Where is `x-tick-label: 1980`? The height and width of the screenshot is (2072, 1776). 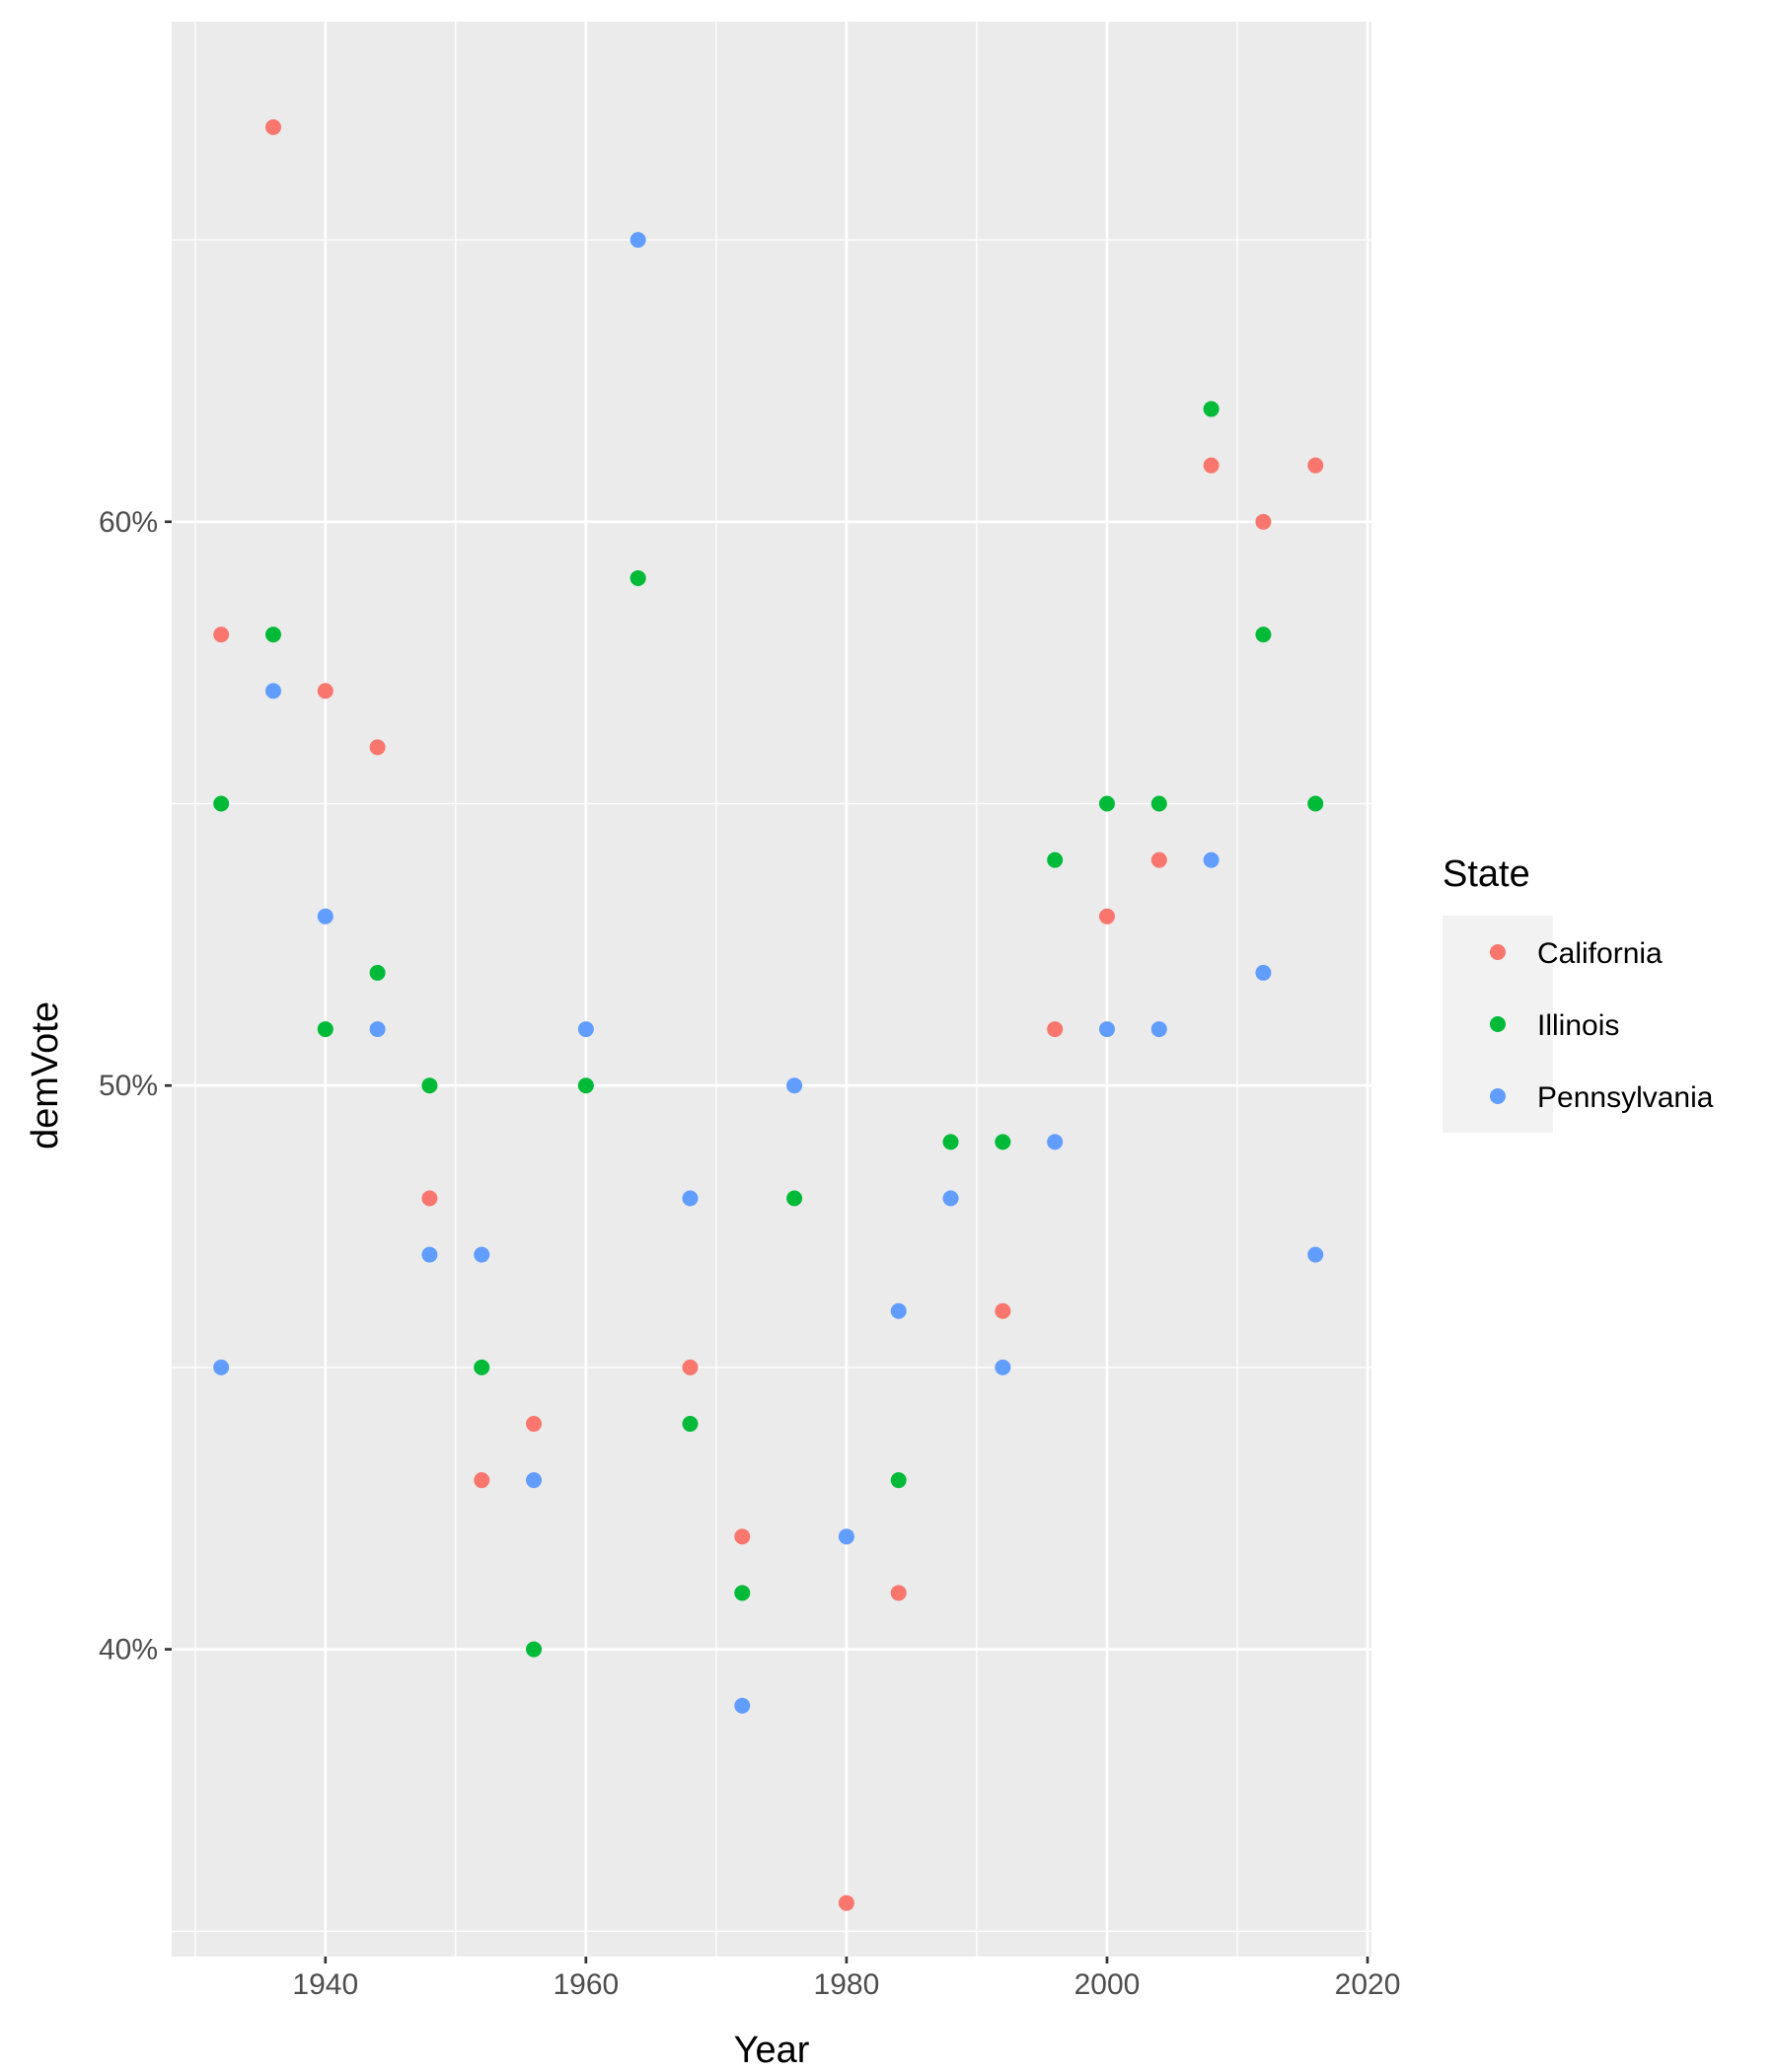 x-tick-label: 1980 is located at coordinates (847, 1985).